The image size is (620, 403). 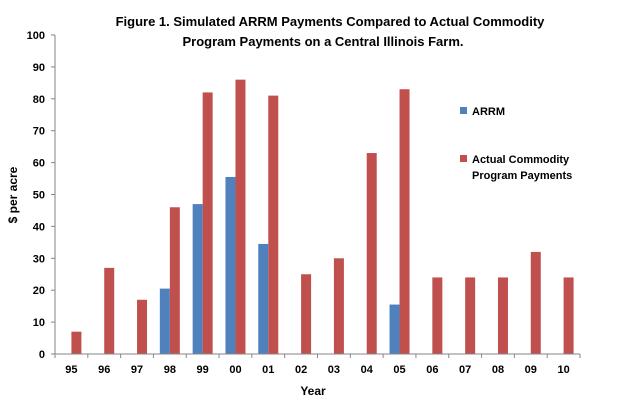 I want to click on y-tick-label: 10, so click(x=39, y=323).